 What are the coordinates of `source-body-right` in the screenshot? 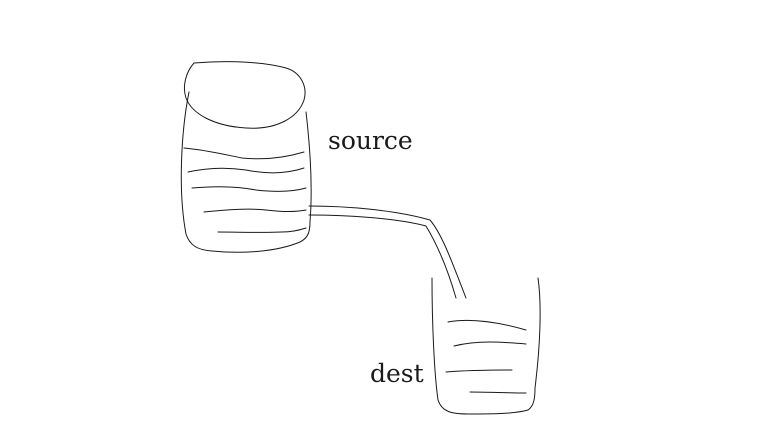 It's located at (308, 167).